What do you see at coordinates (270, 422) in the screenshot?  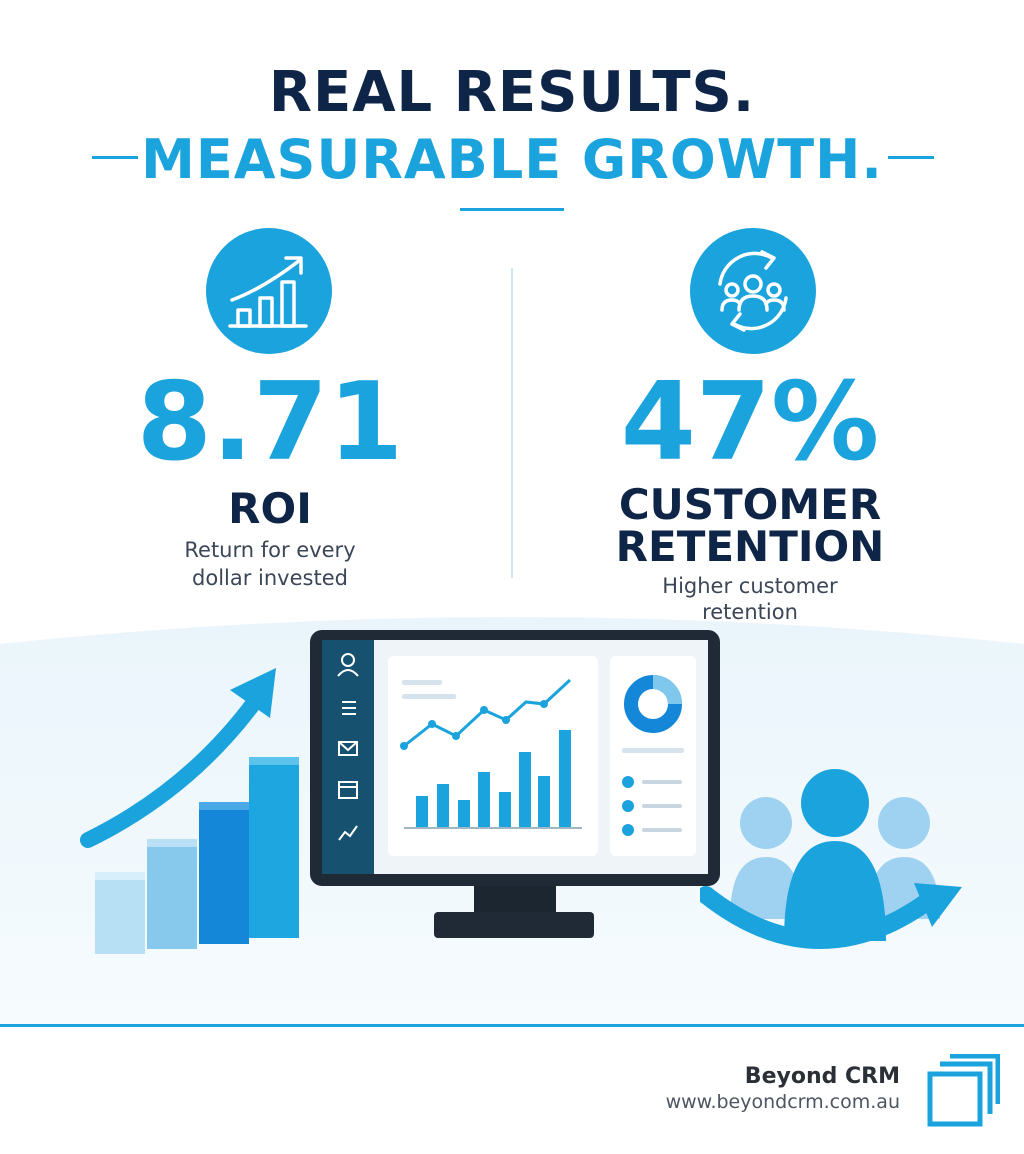 I see `roi-value: 8.71` at bounding box center [270, 422].